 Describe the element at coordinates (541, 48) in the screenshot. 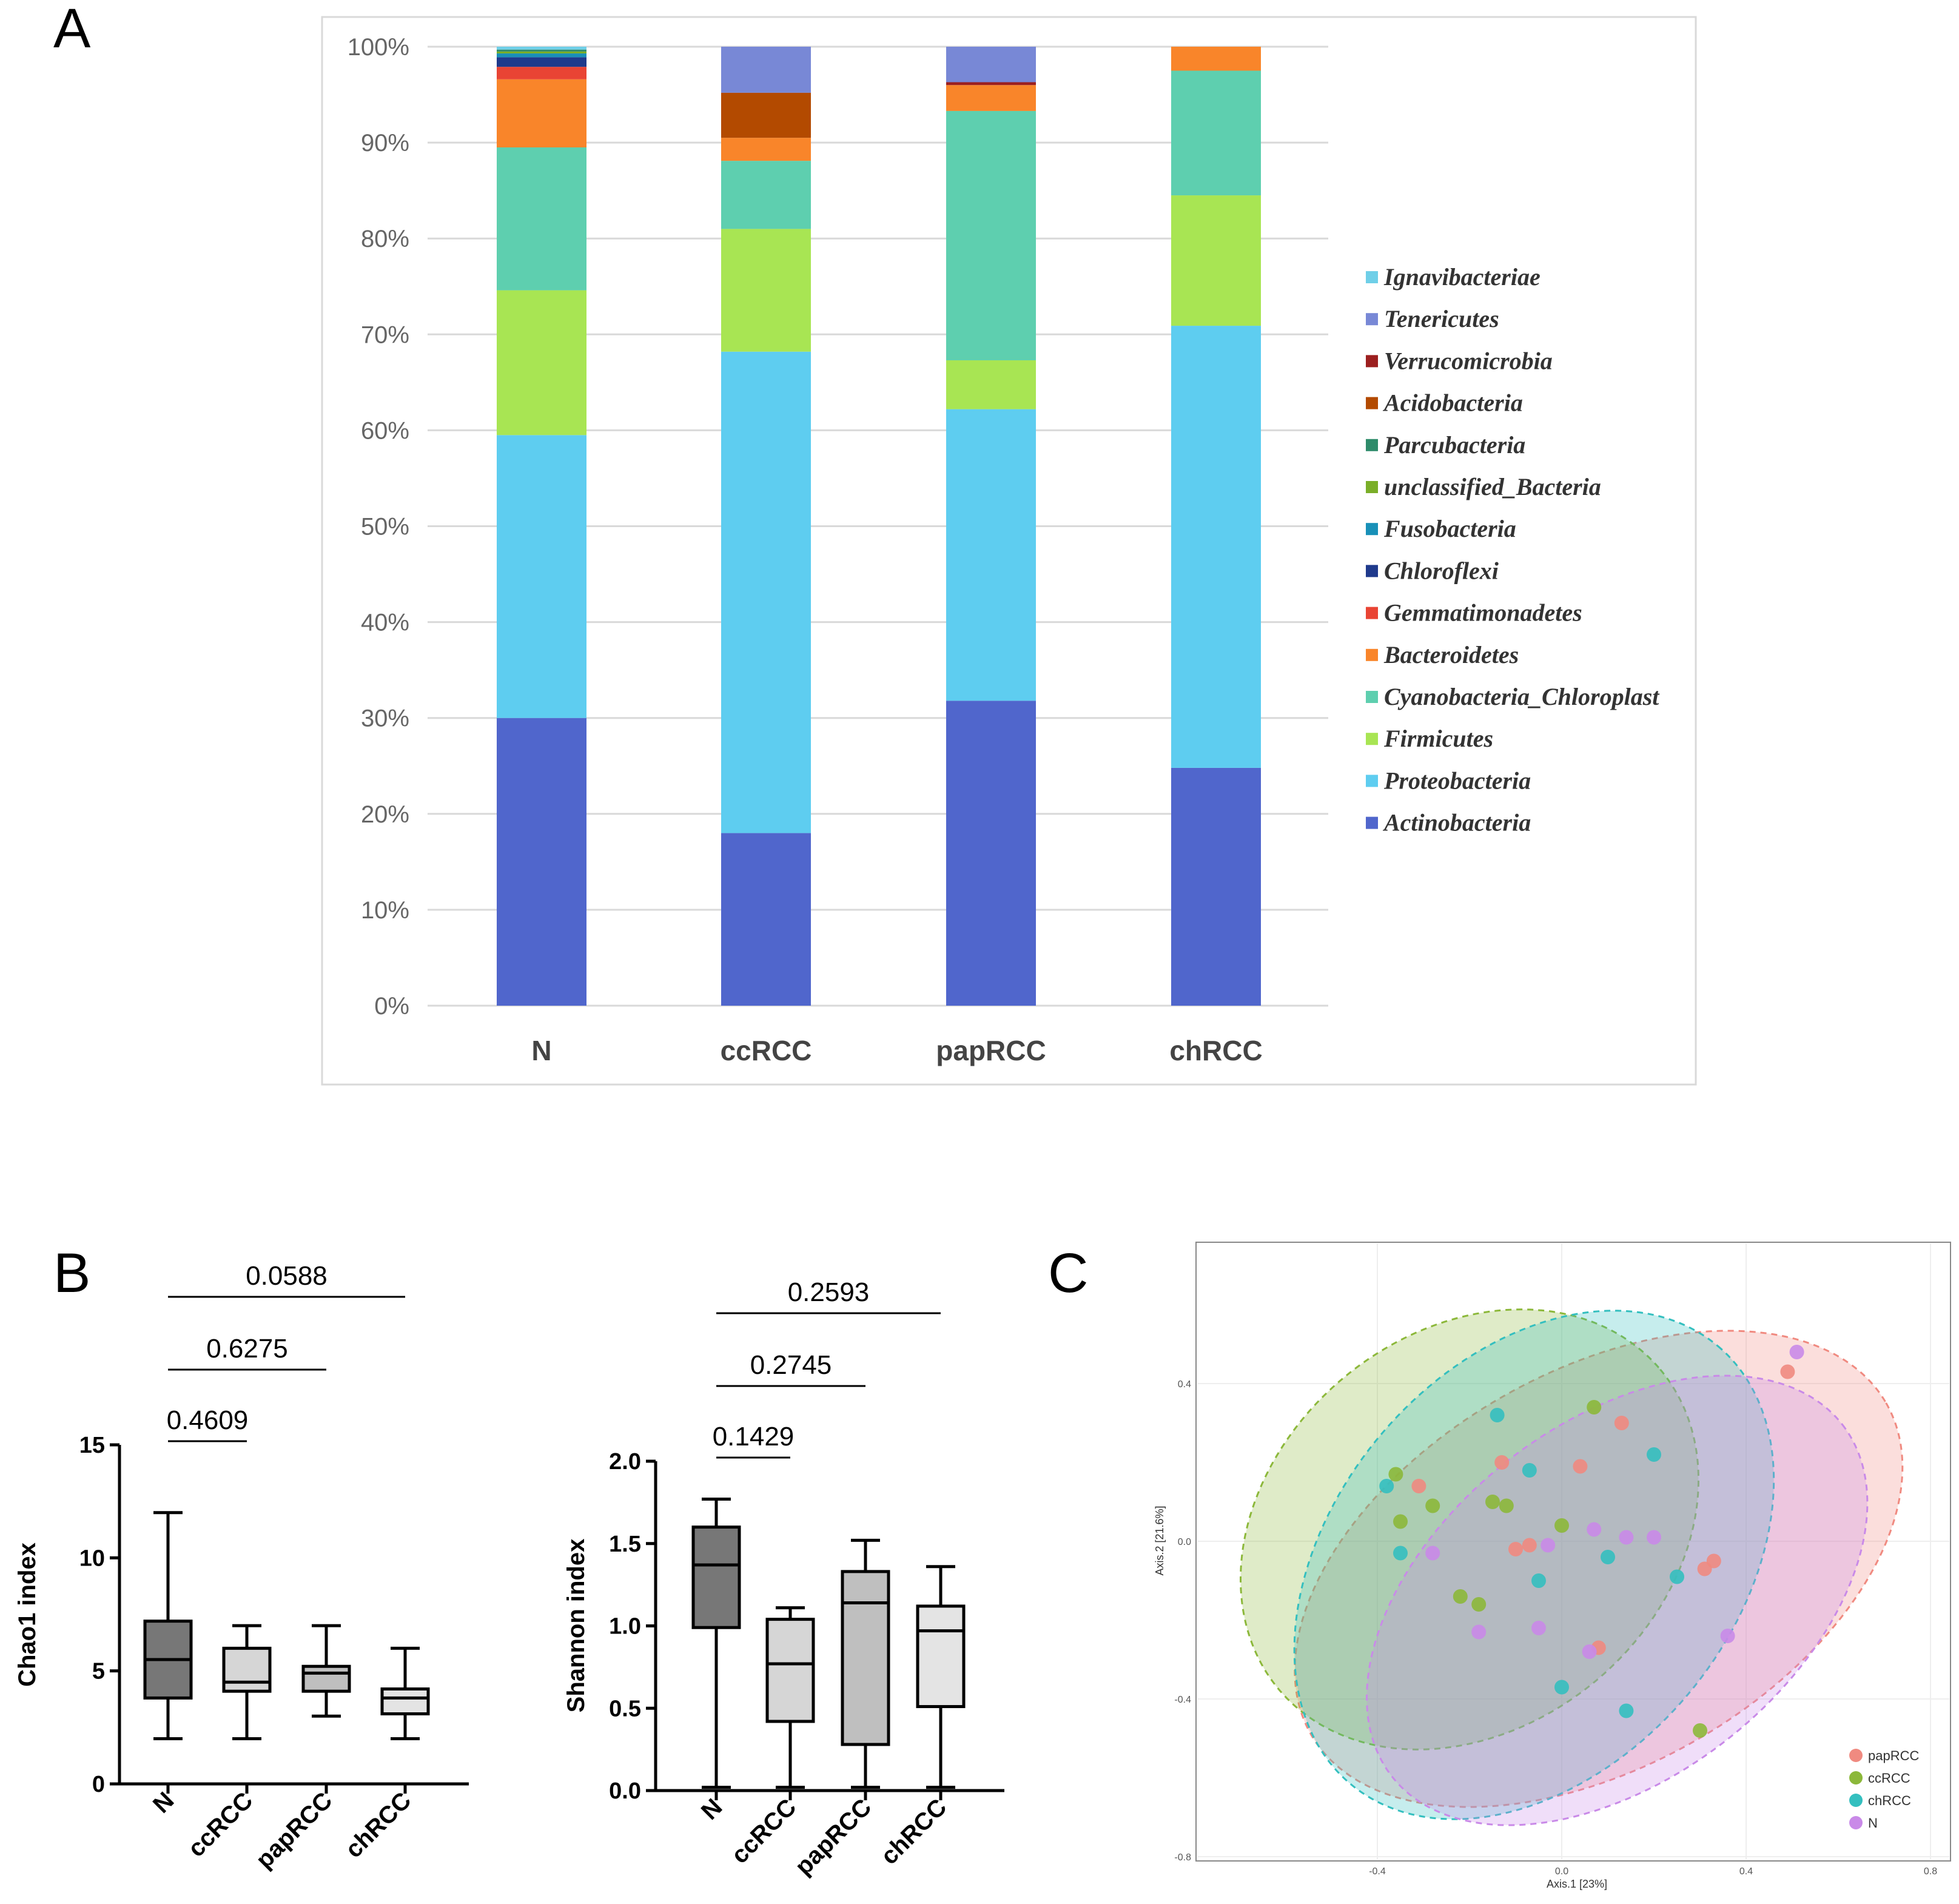

I see `bar-n-ignavibacteriae` at that location.